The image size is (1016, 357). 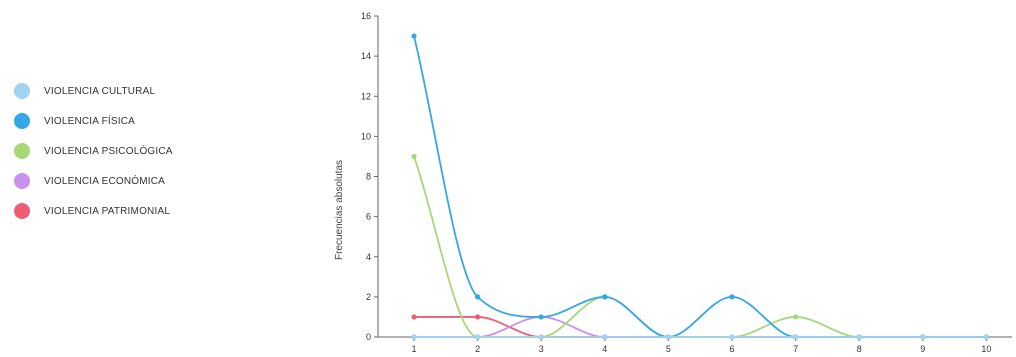 I want to click on legend-item-psicologica: VIOLENCIA PSICOLÓGICA, so click(x=93, y=151).